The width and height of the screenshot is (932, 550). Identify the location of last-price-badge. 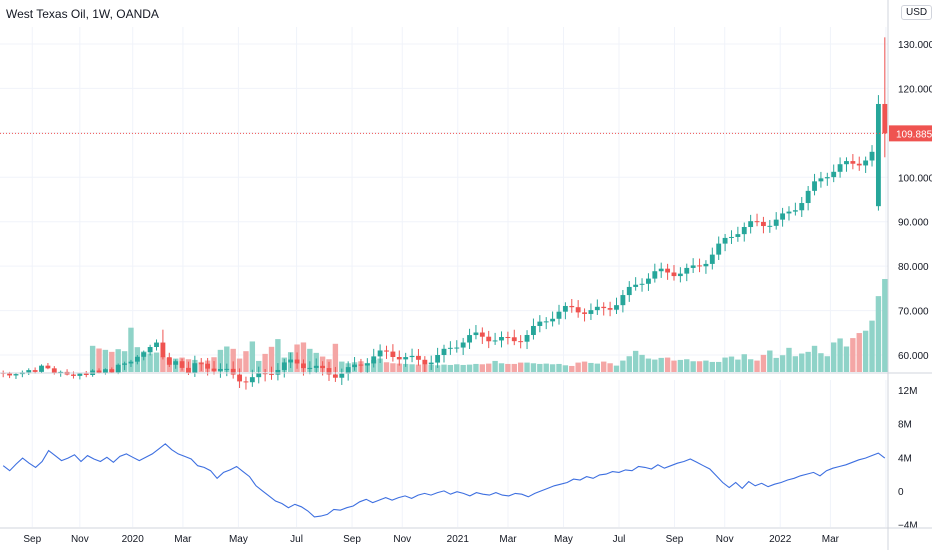
(910, 133).